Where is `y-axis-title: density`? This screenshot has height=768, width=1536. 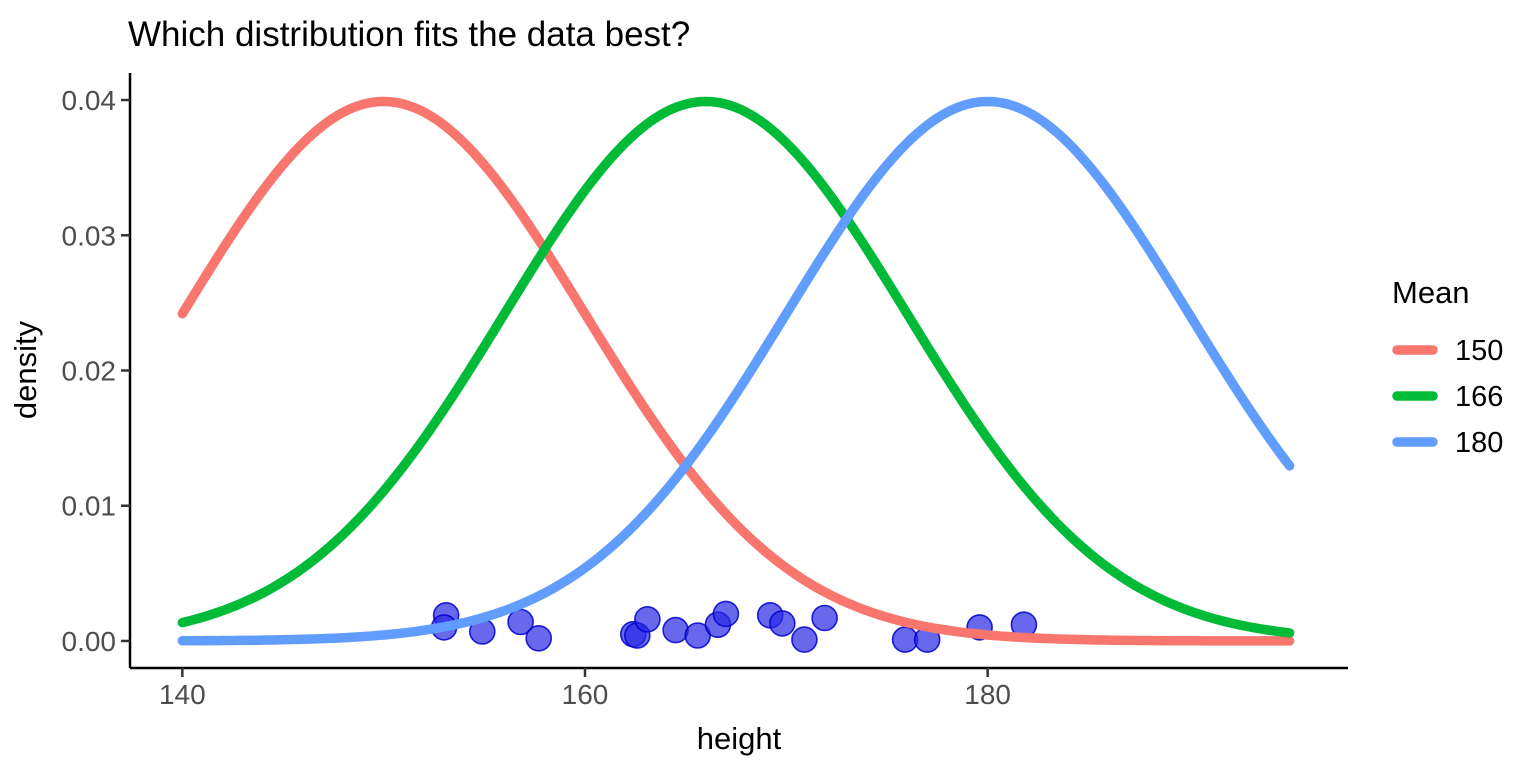
y-axis-title: density is located at coordinates (25, 369).